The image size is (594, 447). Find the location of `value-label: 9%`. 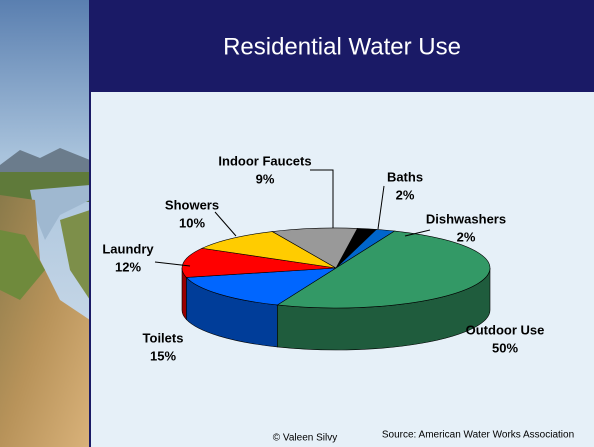

value-label: 9% is located at coordinates (265, 178).